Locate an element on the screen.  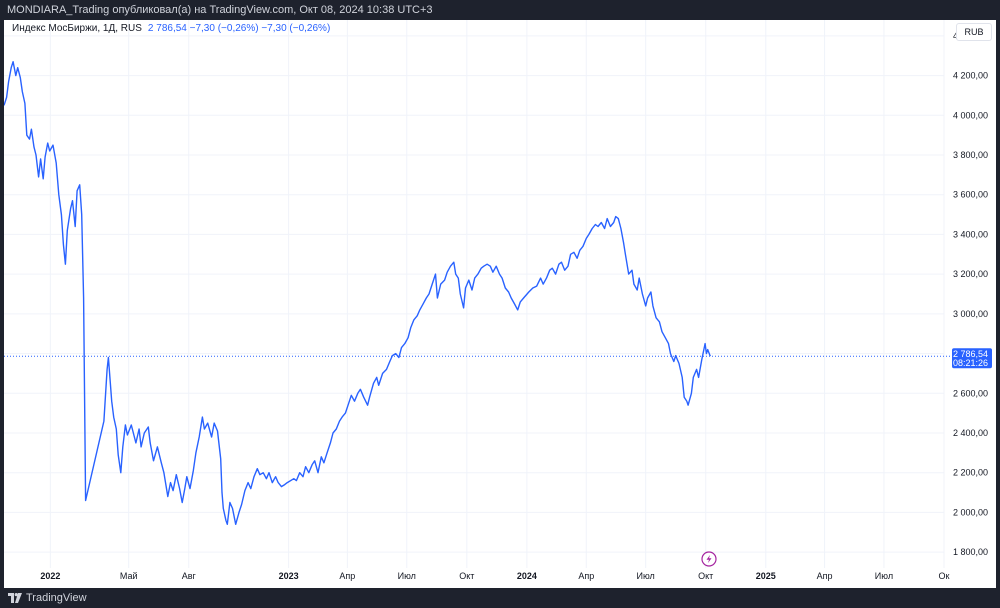
time-tick-label: Ок is located at coordinates (944, 576).